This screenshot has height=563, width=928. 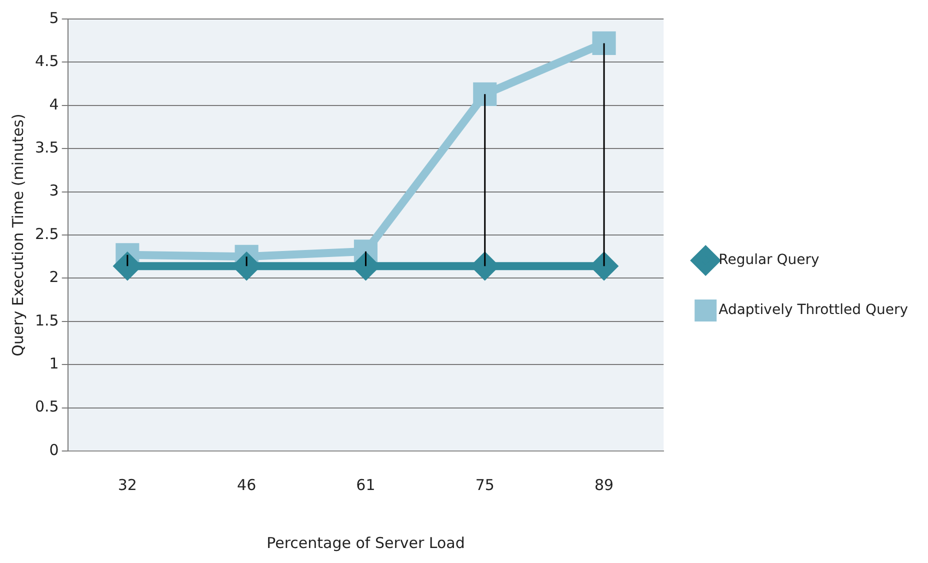 What do you see at coordinates (604, 485) in the screenshot?
I see `x-tick-label: 89` at bounding box center [604, 485].